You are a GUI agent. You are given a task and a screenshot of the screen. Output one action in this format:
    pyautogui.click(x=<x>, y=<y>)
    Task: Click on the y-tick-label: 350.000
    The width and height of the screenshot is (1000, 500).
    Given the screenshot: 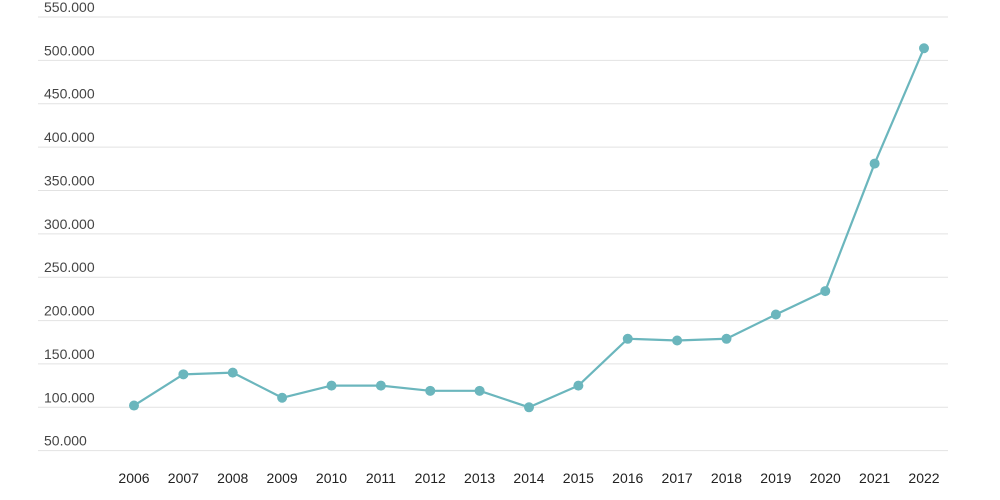 What is the action you would take?
    pyautogui.click(x=69, y=180)
    